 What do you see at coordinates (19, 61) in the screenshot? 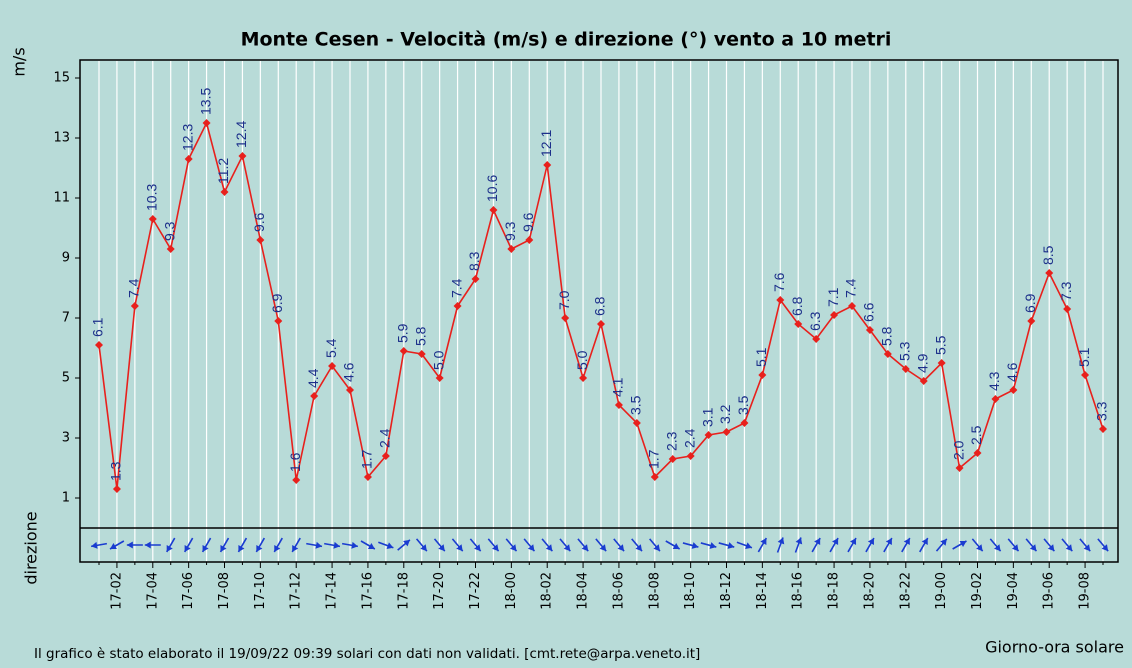
I see `y-axis-label: m/s` at bounding box center [19, 61].